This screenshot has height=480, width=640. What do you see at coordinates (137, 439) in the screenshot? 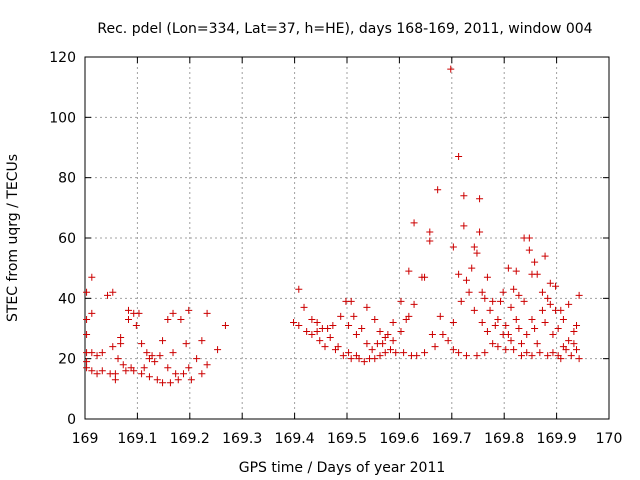
I see `x-tick-label: 169.1` at bounding box center [137, 439].